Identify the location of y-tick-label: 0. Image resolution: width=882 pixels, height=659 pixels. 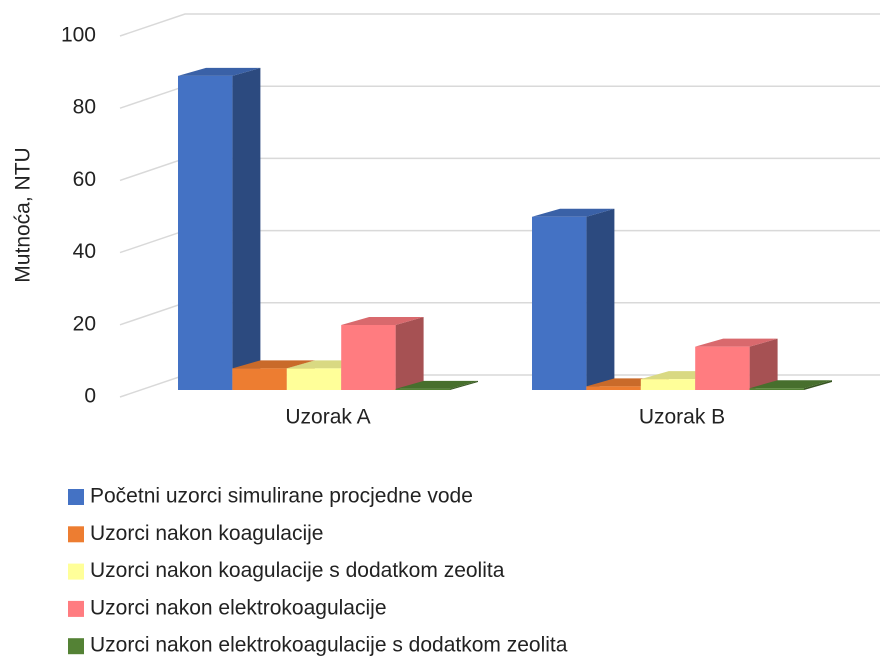
(90, 396).